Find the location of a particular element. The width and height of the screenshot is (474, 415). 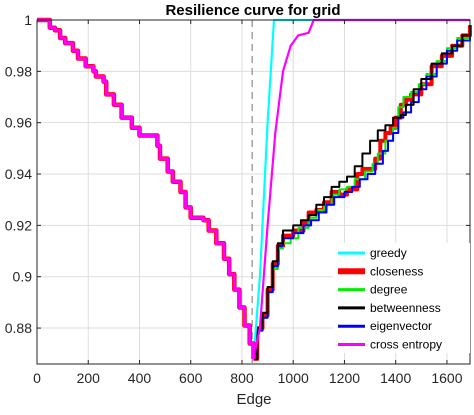

x-axis-label: Edge is located at coordinates (253, 399).